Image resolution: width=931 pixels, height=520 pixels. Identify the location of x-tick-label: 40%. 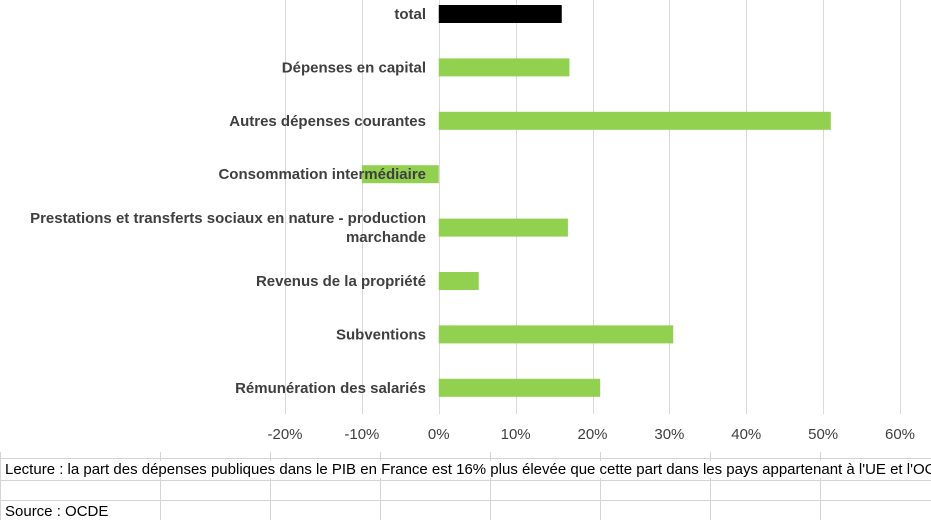
(746, 434).